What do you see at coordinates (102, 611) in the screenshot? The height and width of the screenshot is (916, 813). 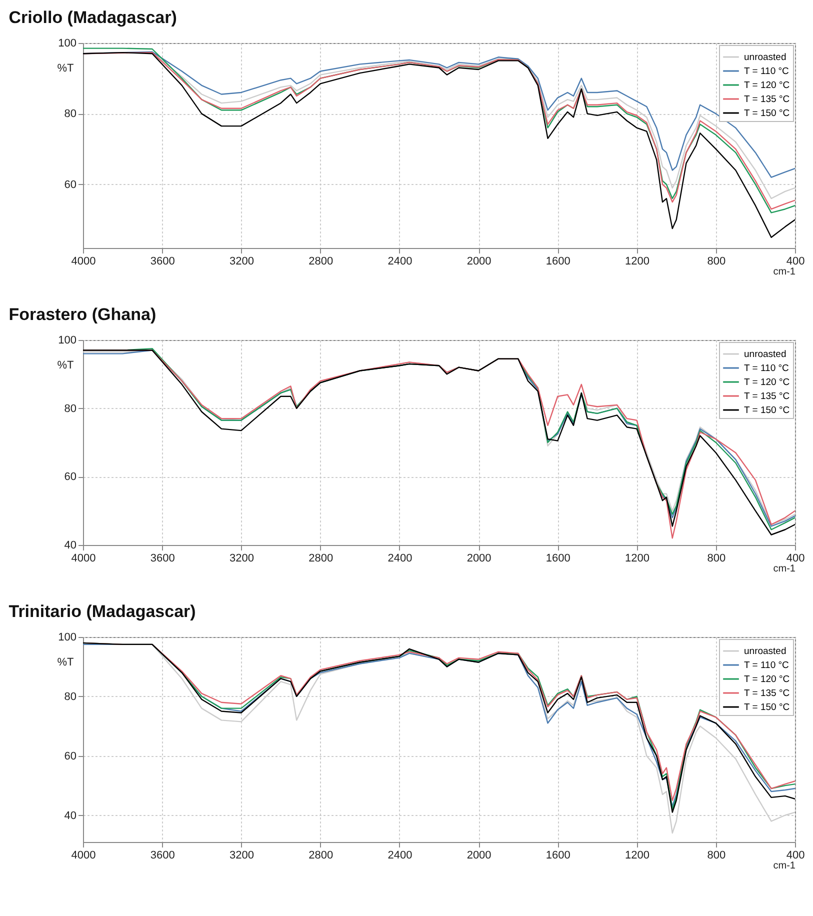 I see `chart-title: Trinitario (Madagascar)` at bounding box center [102, 611].